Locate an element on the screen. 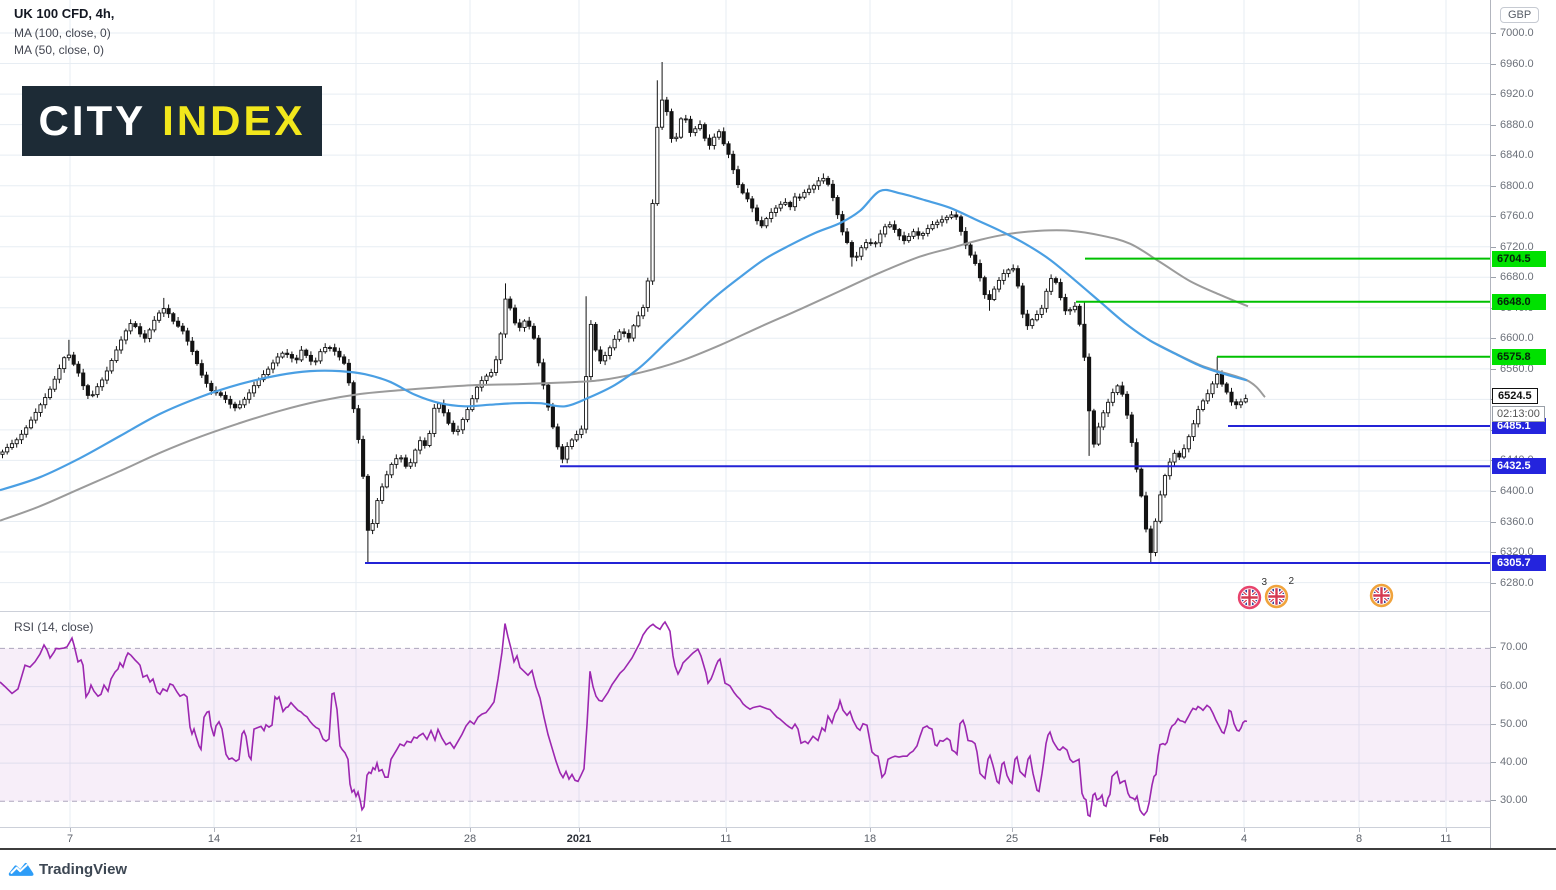 This screenshot has height=890, width=1556. support-price-label: 6432.5 is located at coordinates (1519, 466).